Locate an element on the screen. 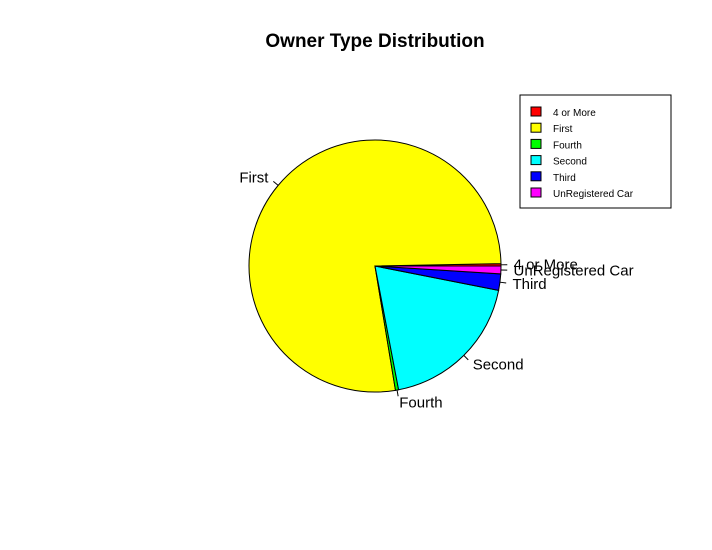 Image resolution: width=712 pixels, height=550 pixels. pie-label-tick-third is located at coordinates (503, 282).